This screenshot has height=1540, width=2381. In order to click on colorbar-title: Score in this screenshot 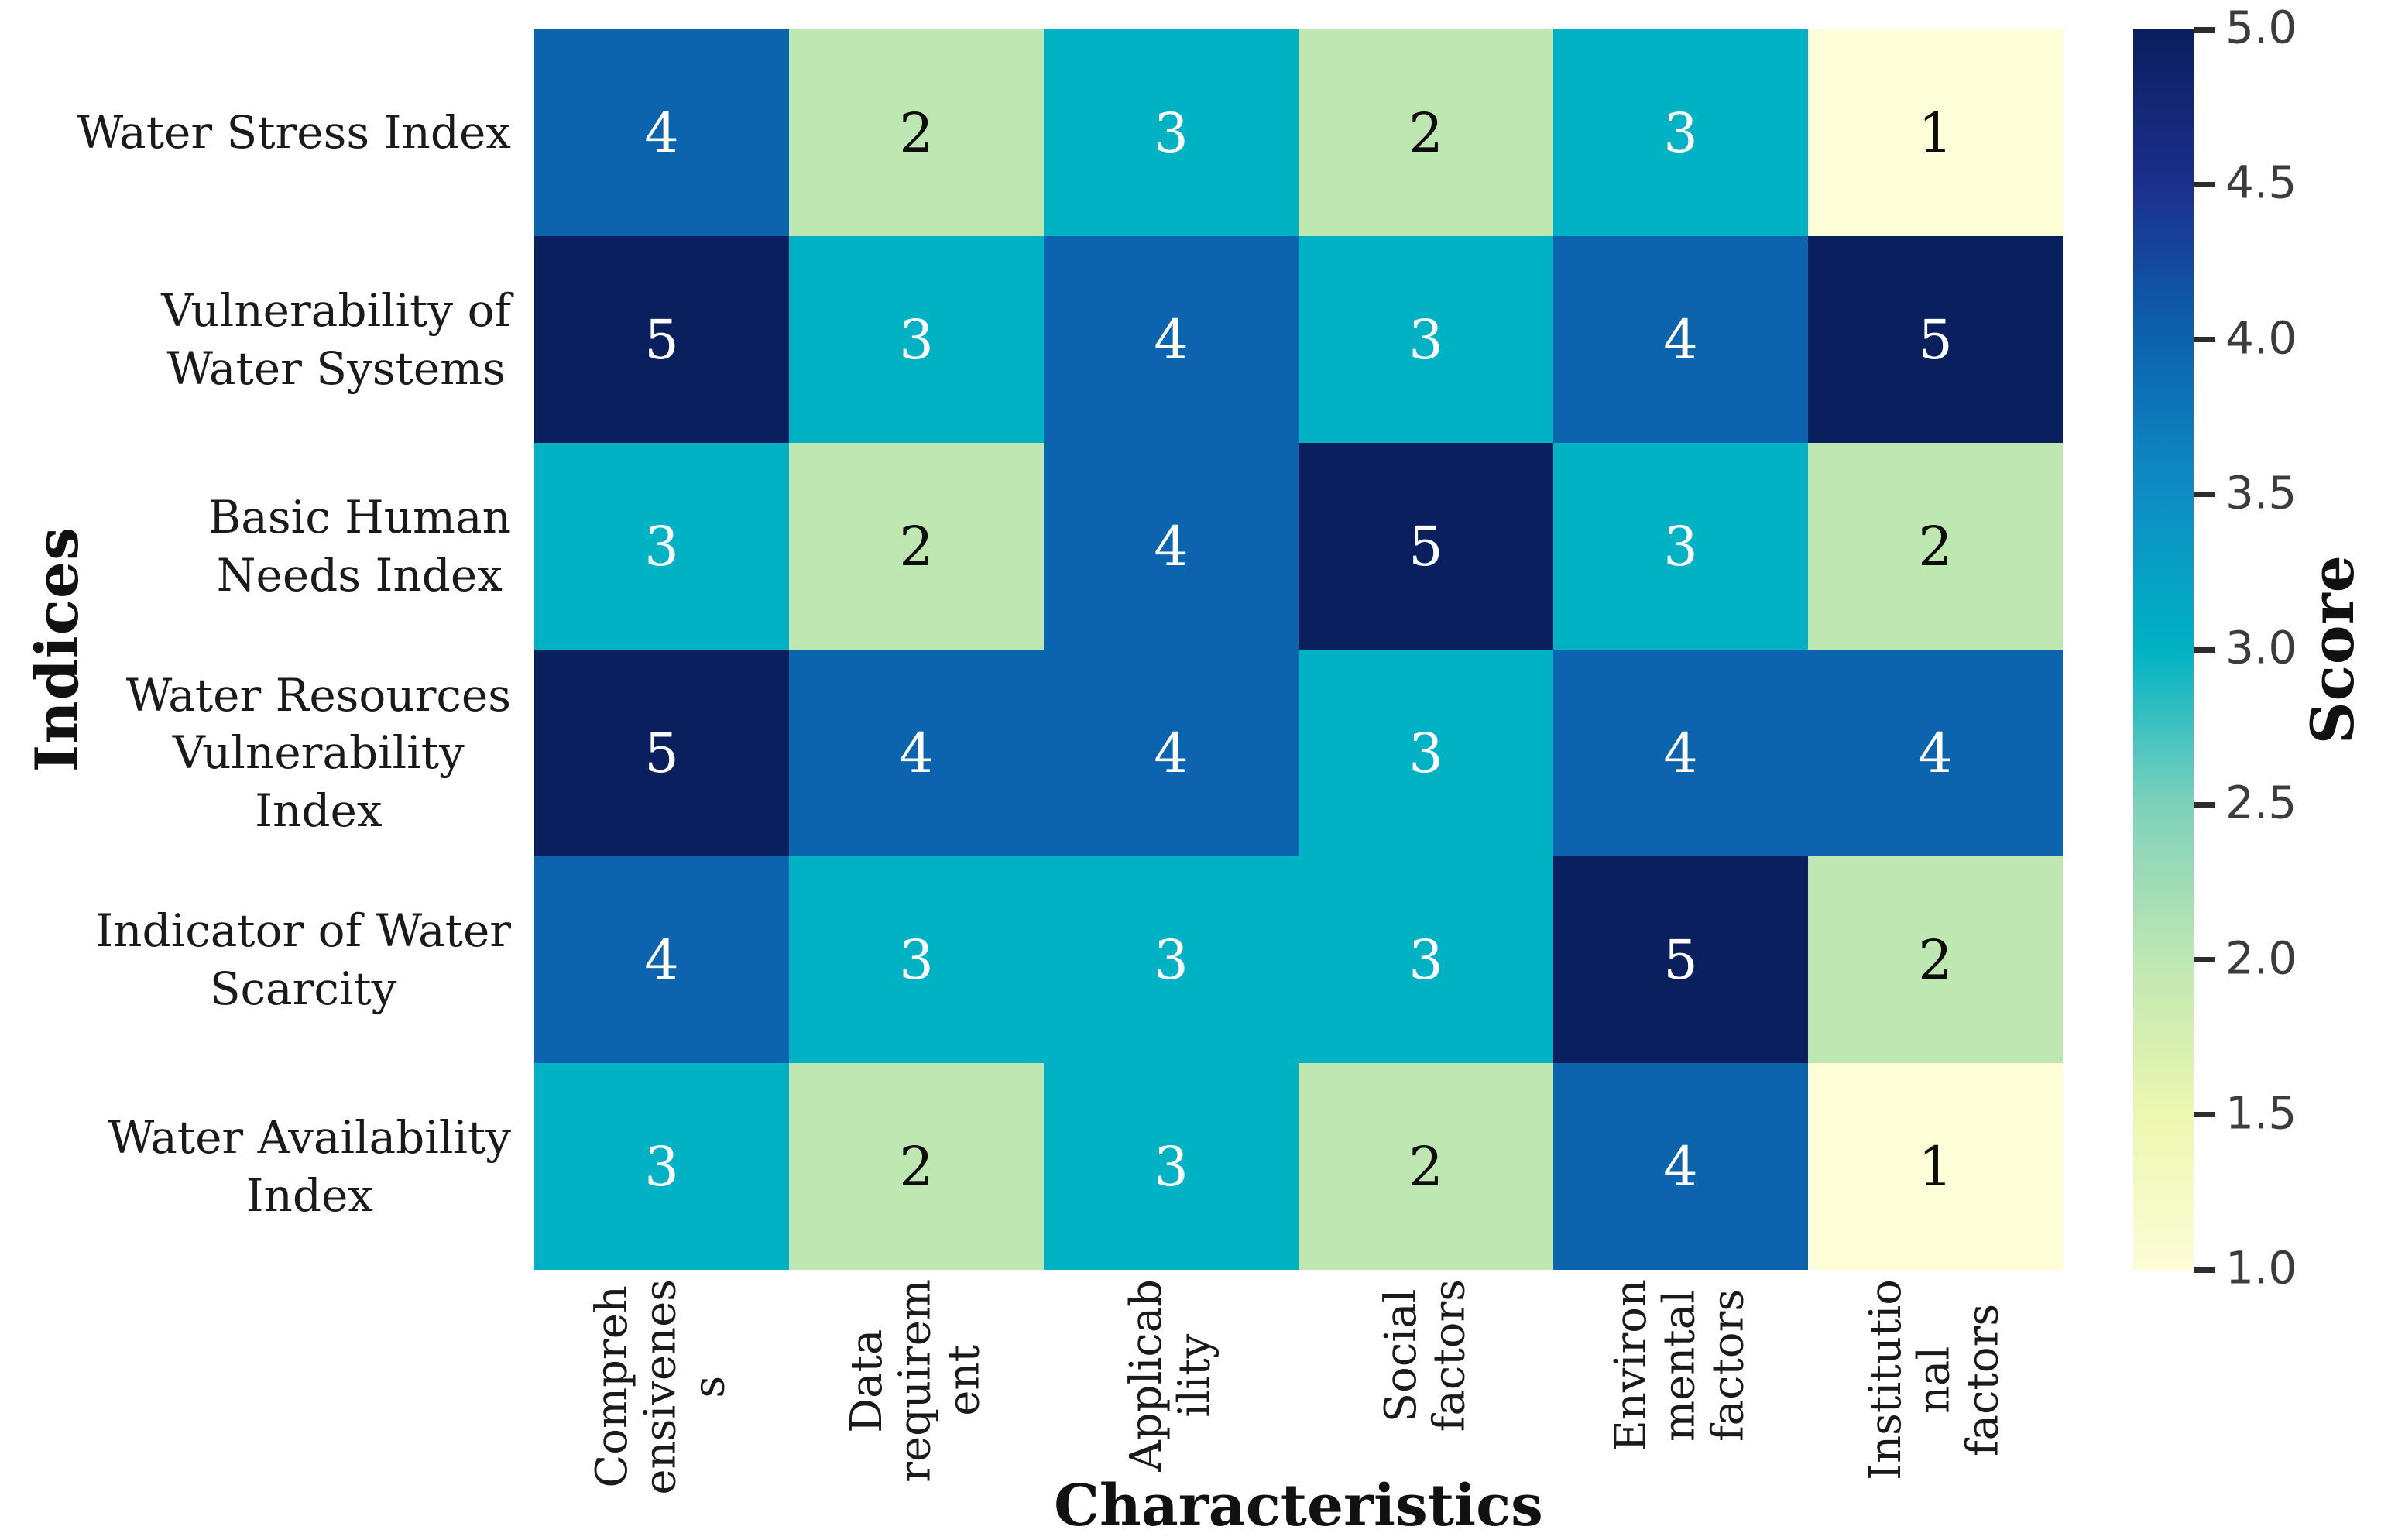, I will do `click(2332, 649)`.